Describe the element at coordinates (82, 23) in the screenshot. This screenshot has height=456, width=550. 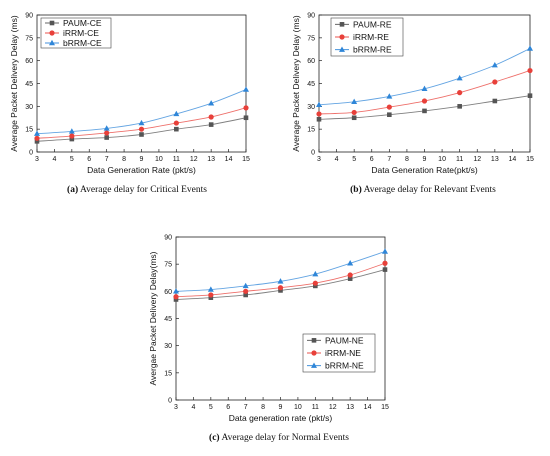
I see `legend-label: PAUM-CE` at that location.